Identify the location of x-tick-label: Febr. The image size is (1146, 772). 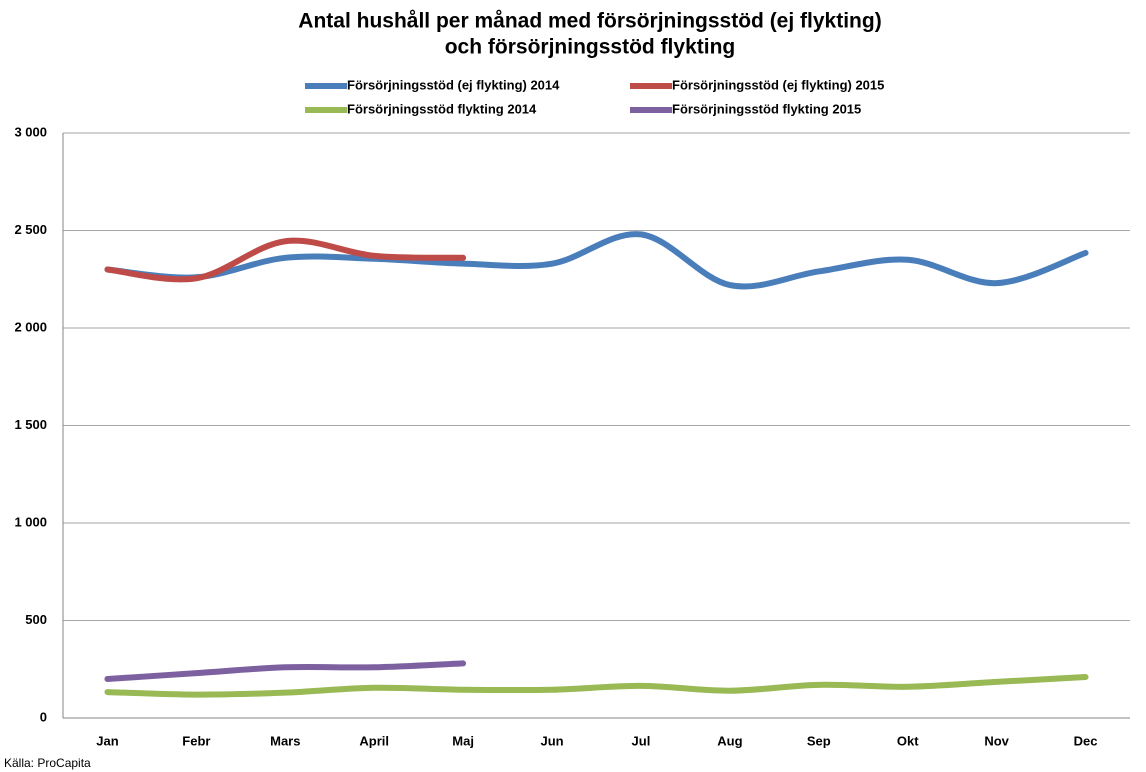
(196, 740).